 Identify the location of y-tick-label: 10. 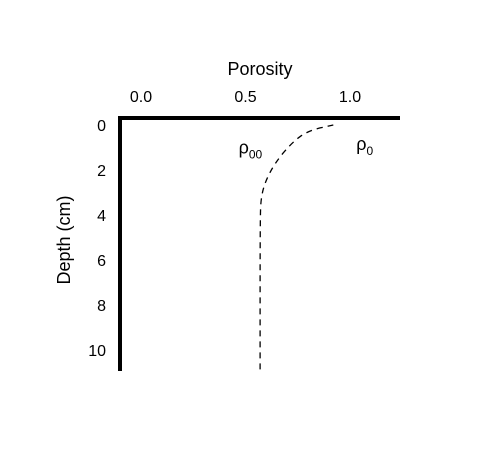
(97, 351).